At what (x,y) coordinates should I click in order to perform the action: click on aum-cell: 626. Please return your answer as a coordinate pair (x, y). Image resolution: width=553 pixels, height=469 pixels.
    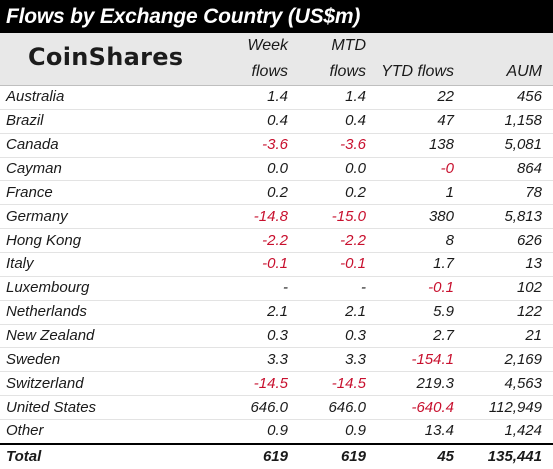
    Looking at the image, I should click on (498, 241).